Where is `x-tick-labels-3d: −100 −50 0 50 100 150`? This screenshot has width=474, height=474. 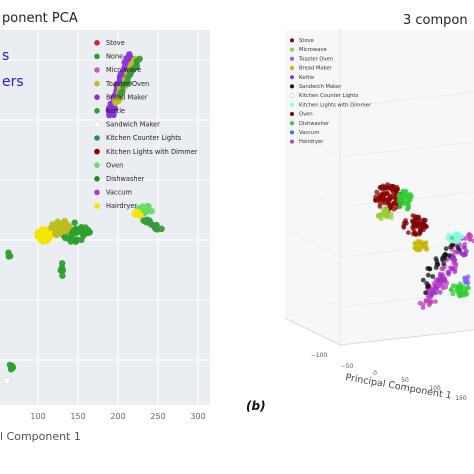 x-tick-labels-3d: −100 −50 0 50 100 150 is located at coordinates (389, 377).